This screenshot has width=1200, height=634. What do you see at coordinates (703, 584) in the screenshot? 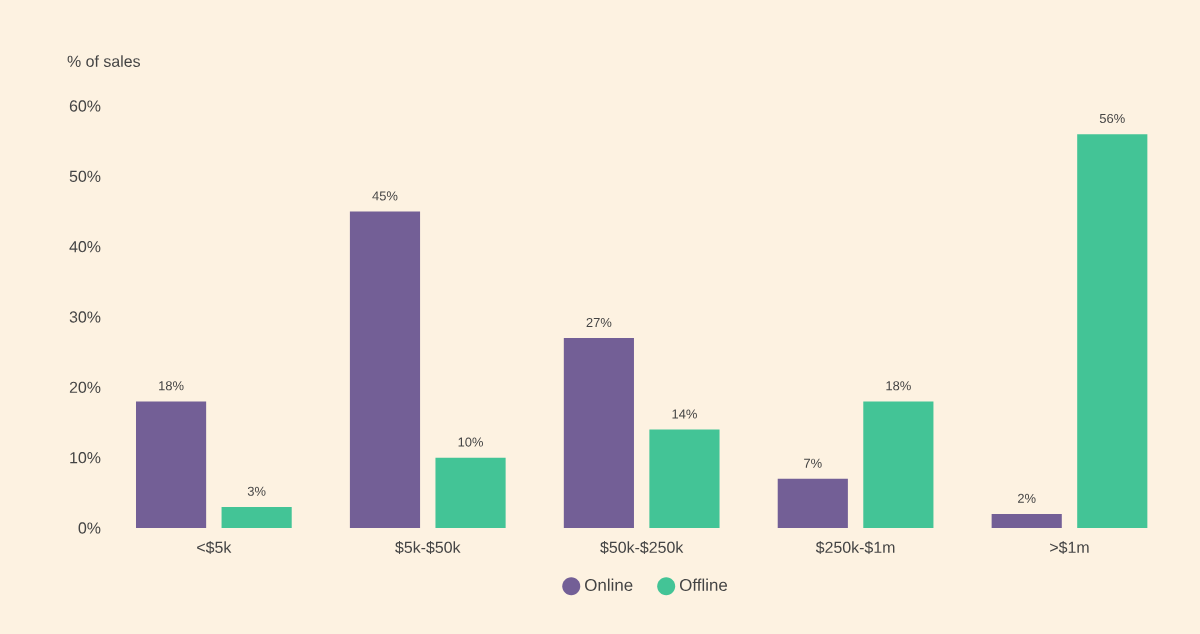
I see `legend-label: Offline` at bounding box center [703, 584].